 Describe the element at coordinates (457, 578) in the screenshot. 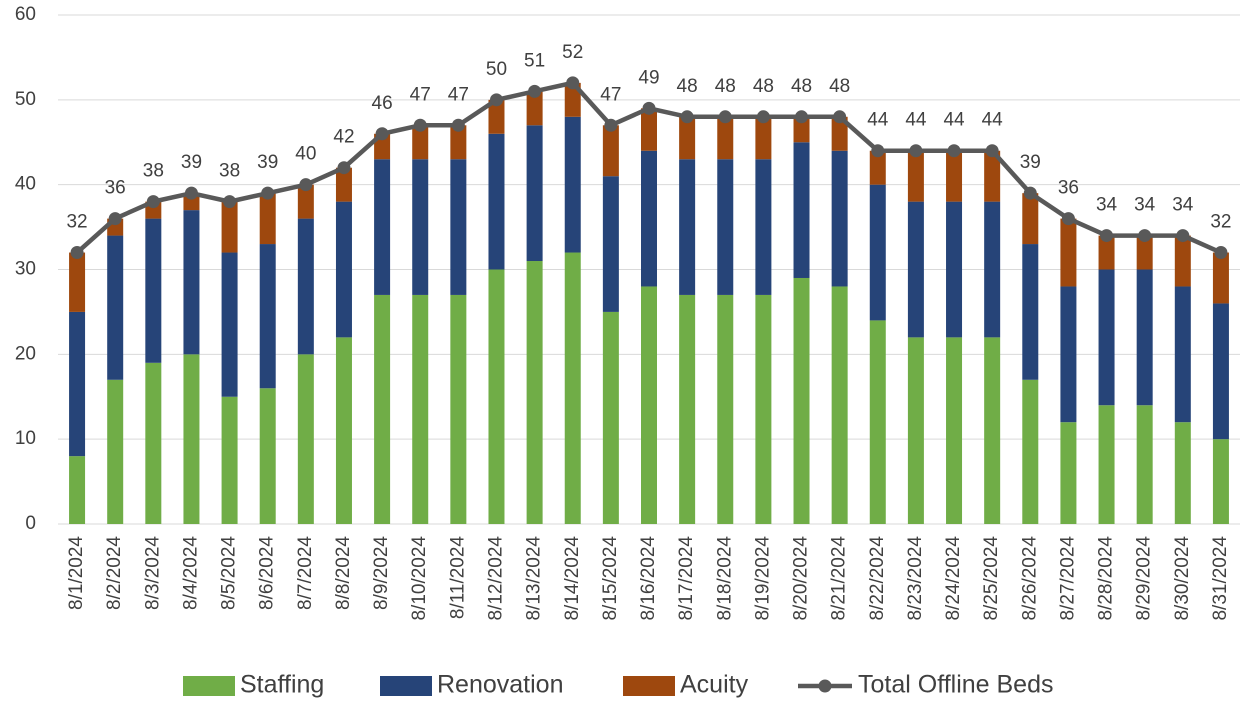

I see `x-tick-label: 8/11/2024` at that location.